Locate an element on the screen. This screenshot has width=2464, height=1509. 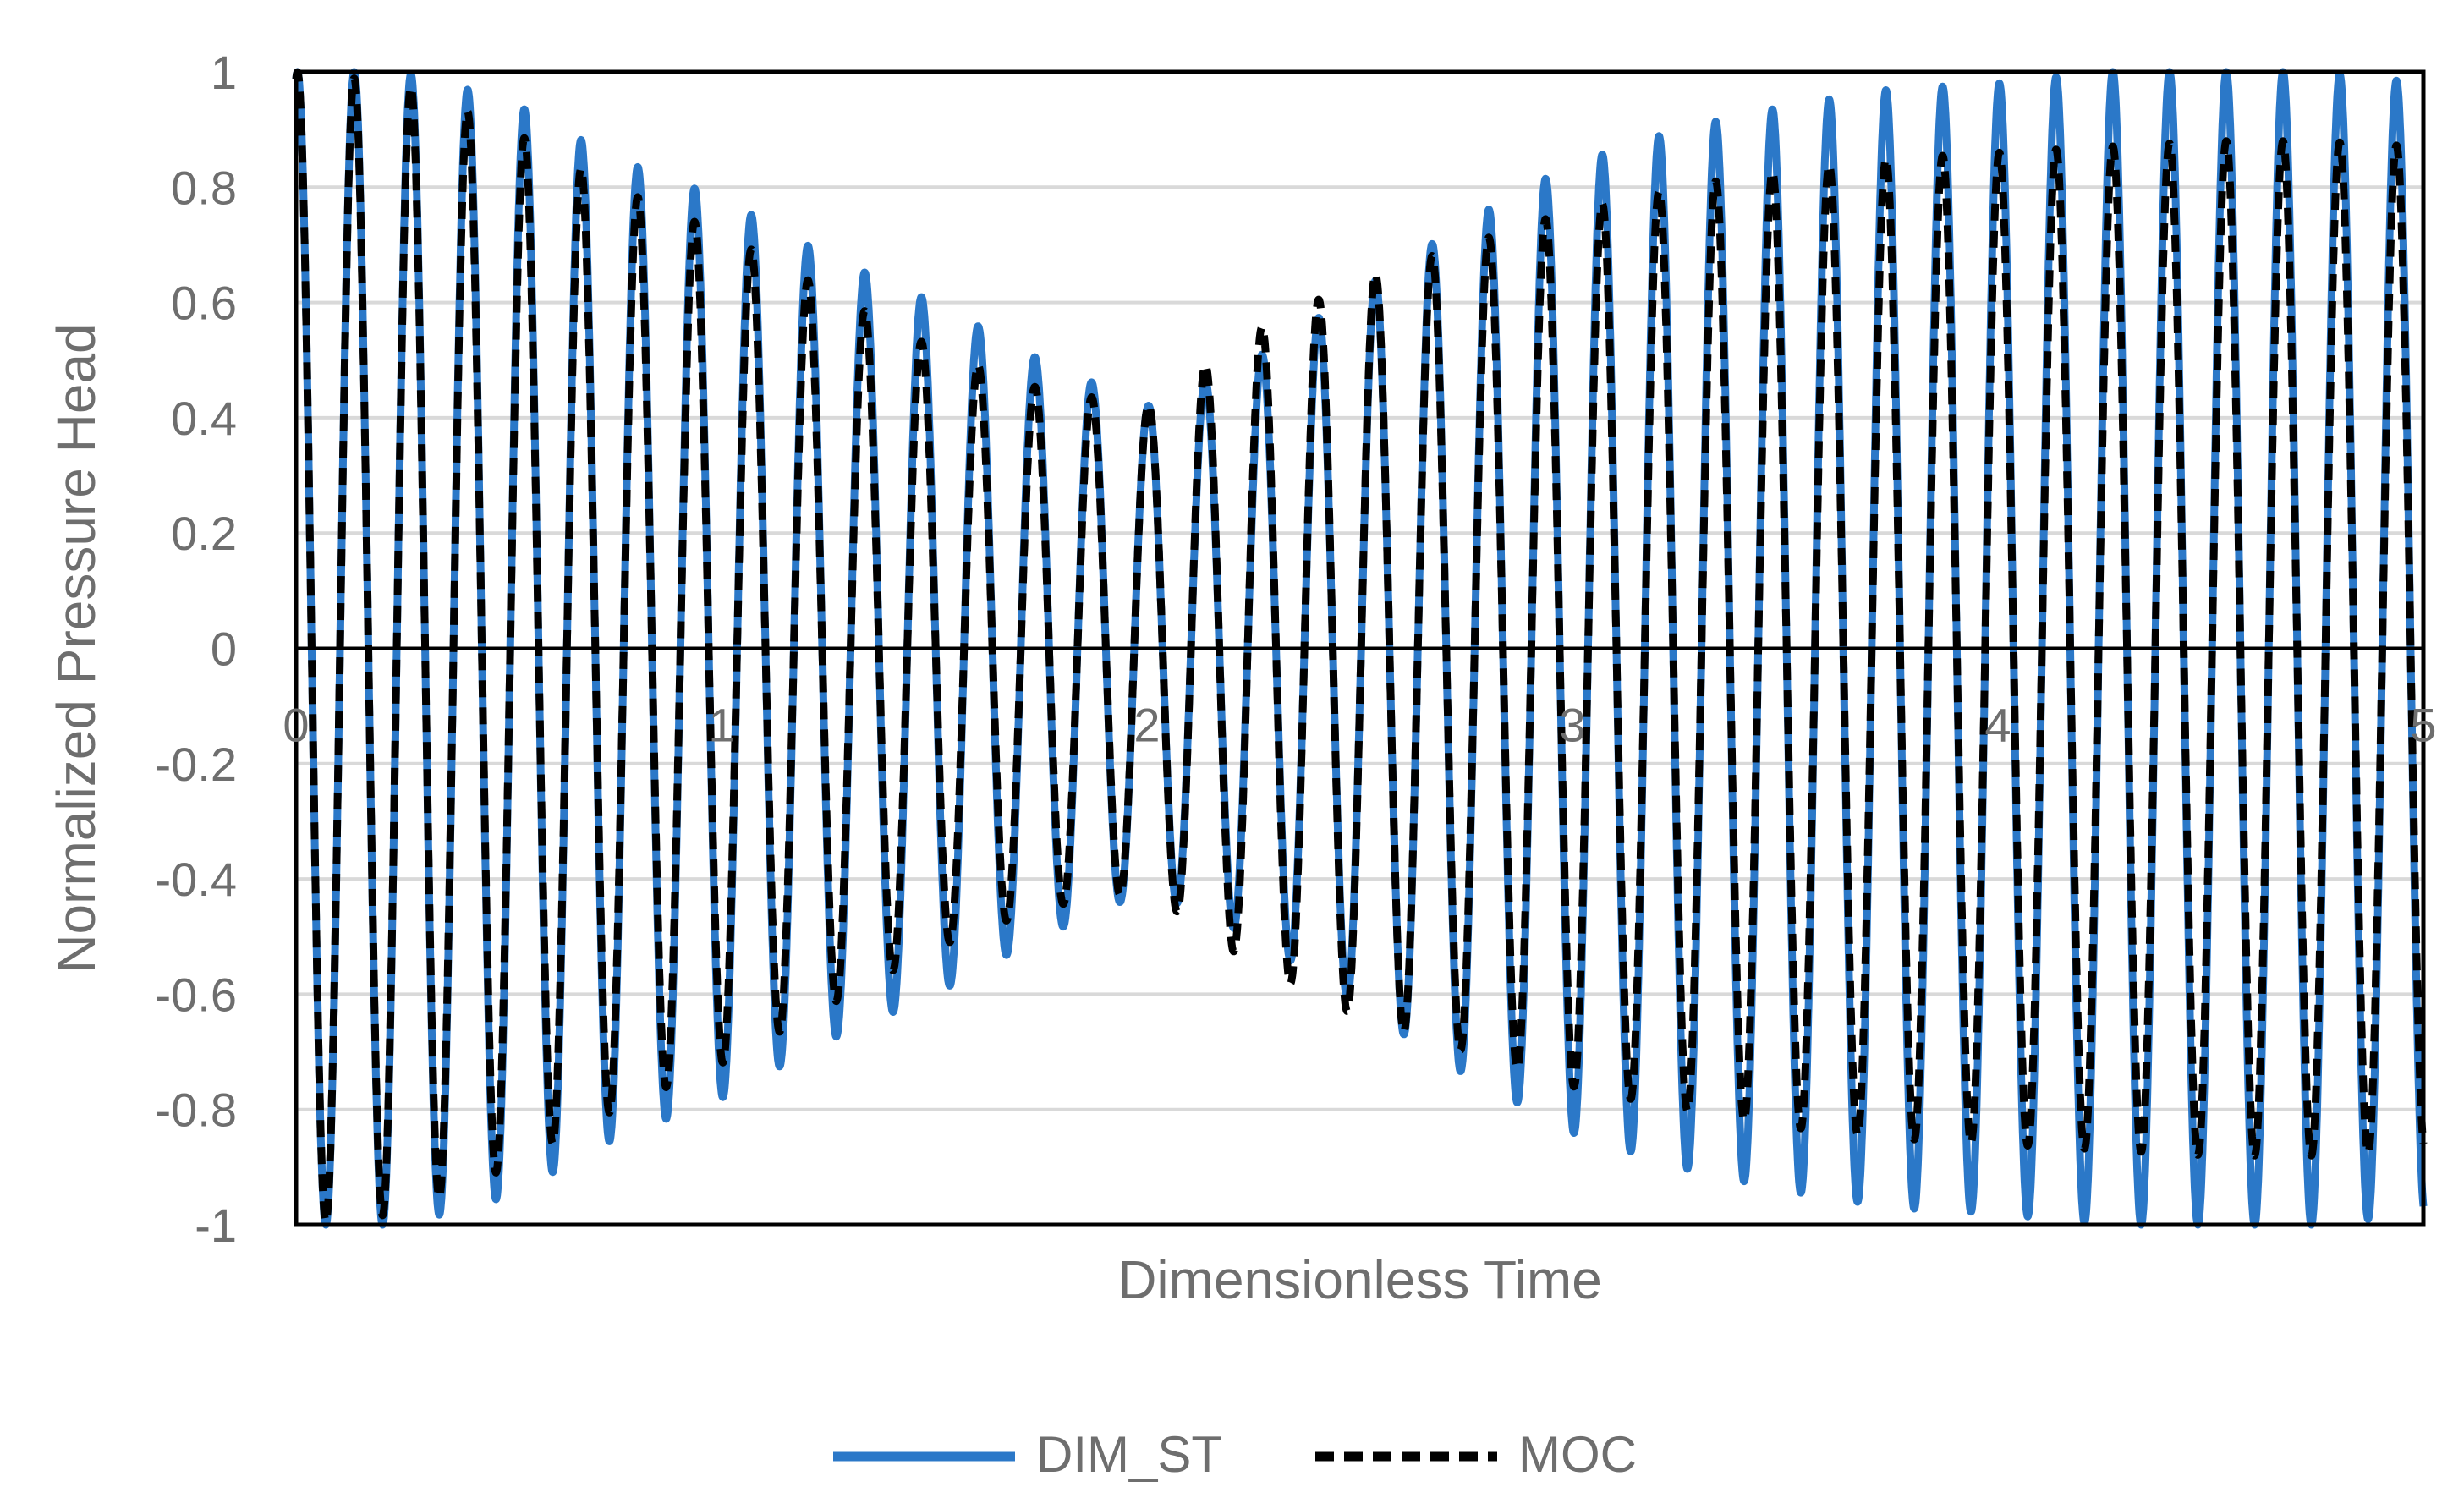
x-tick-labels: 0 1 2 3 4 5 is located at coordinates (1360, 726).